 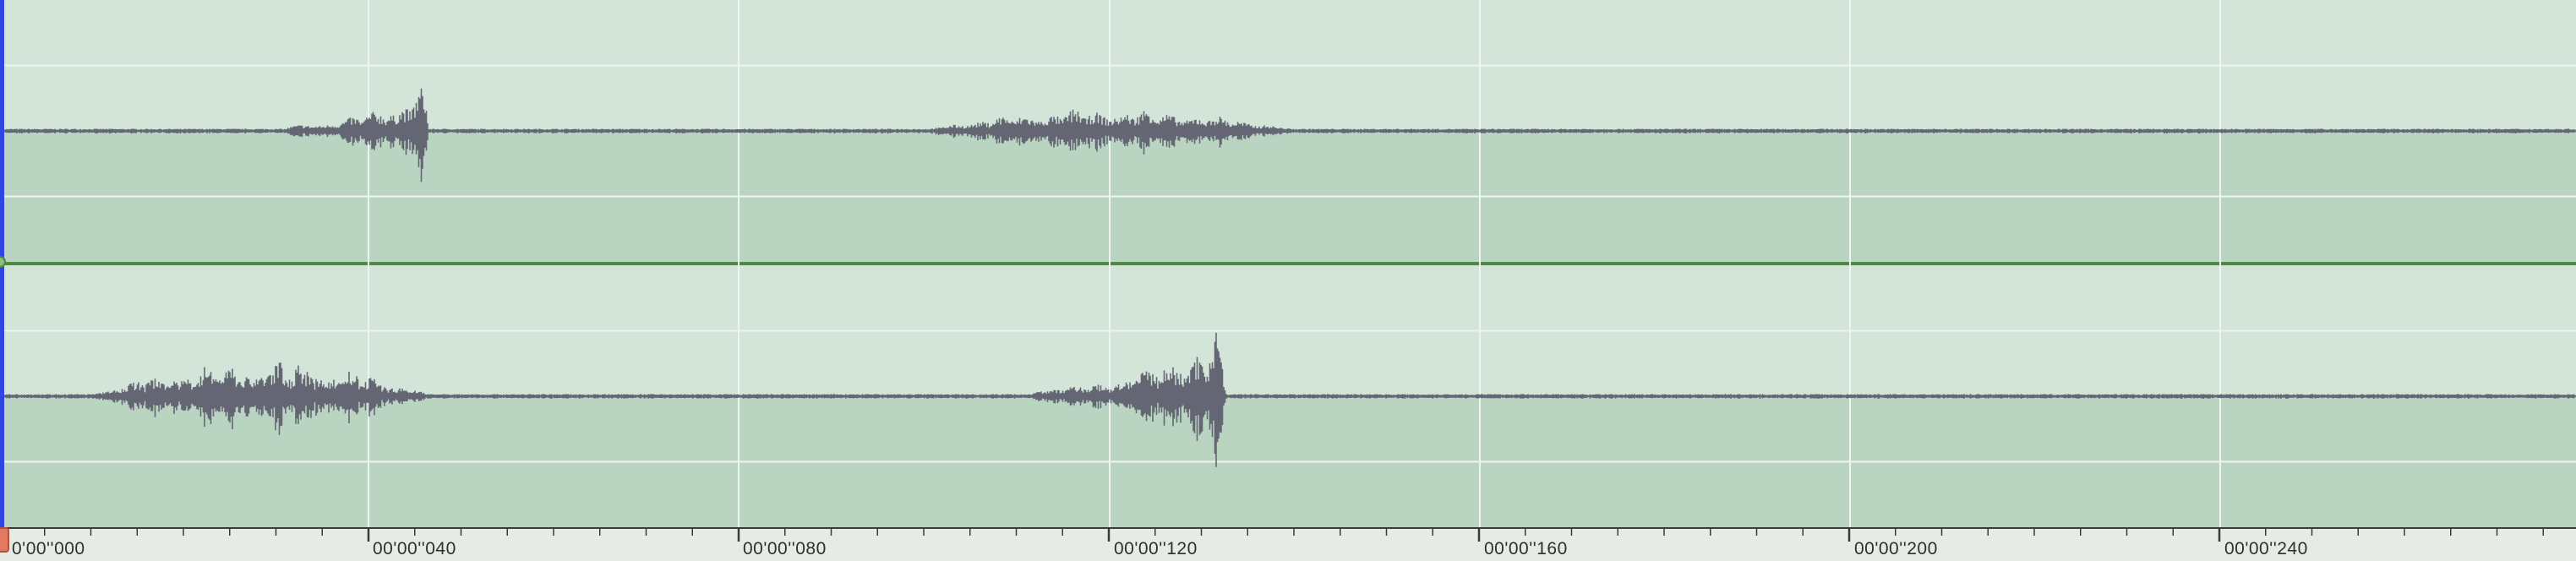 I want to click on channel-divider-handle-icon, so click(x=3, y=262).